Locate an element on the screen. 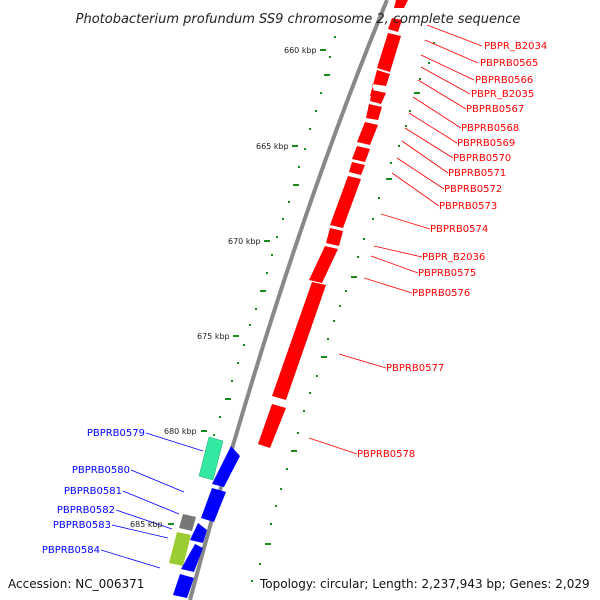 The width and height of the screenshot is (600, 600). gene-label: PBPRB0572 is located at coordinates (473, 189).